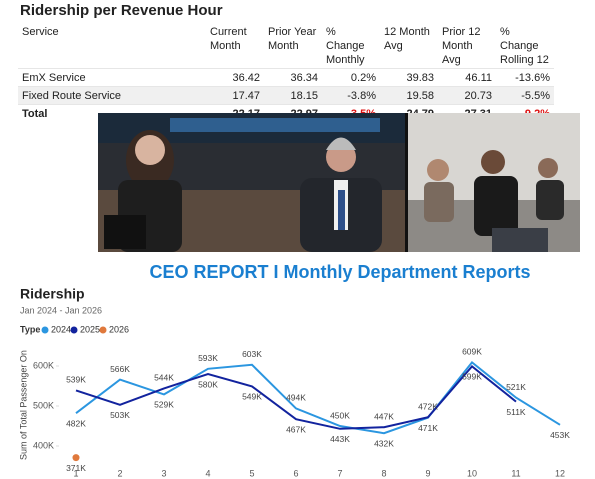 The image size is (595, 479). I want to click on data-label: 609K, so click(472, 352).